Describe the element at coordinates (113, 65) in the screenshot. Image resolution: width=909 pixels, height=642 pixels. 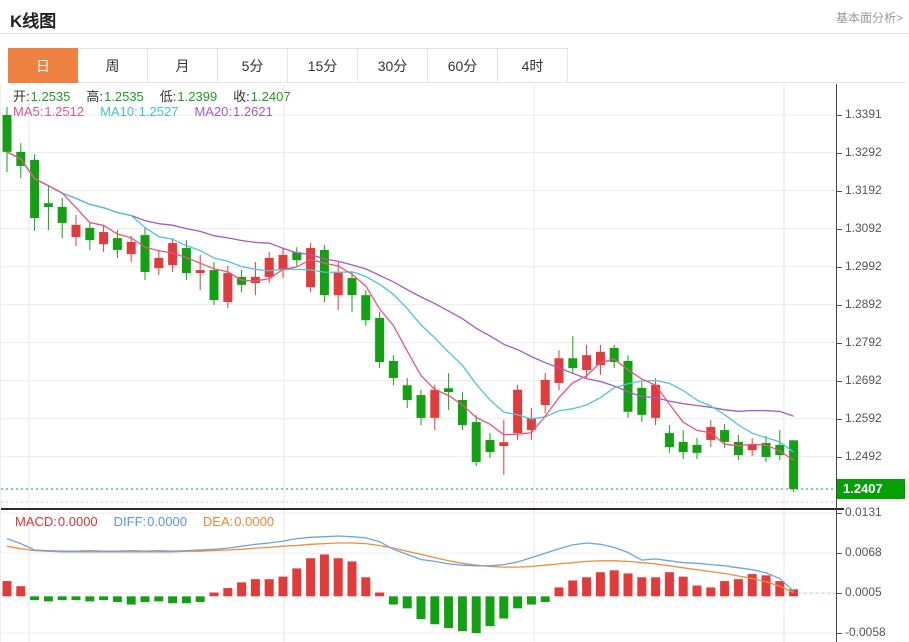
I see `tab-周: 周` at that location.